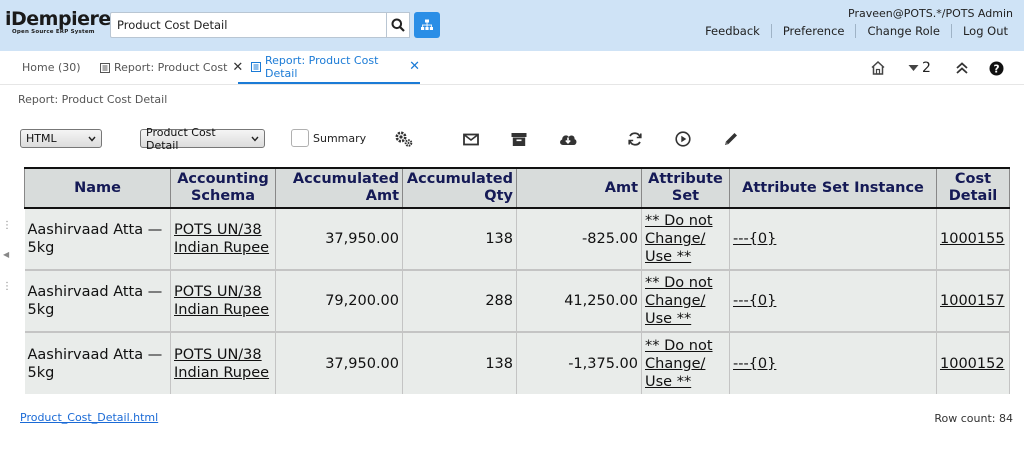 This screenshot has width=1024, height=461. I want to click on open-windows-count: 2, so click(926, 68).